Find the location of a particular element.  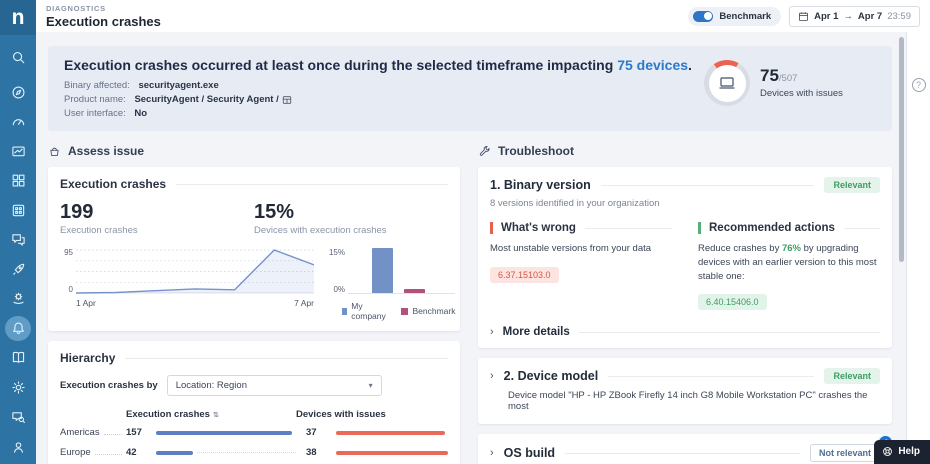

unstable-version-chip: 6.37.15103.0 is located at coordinates (524, 274).